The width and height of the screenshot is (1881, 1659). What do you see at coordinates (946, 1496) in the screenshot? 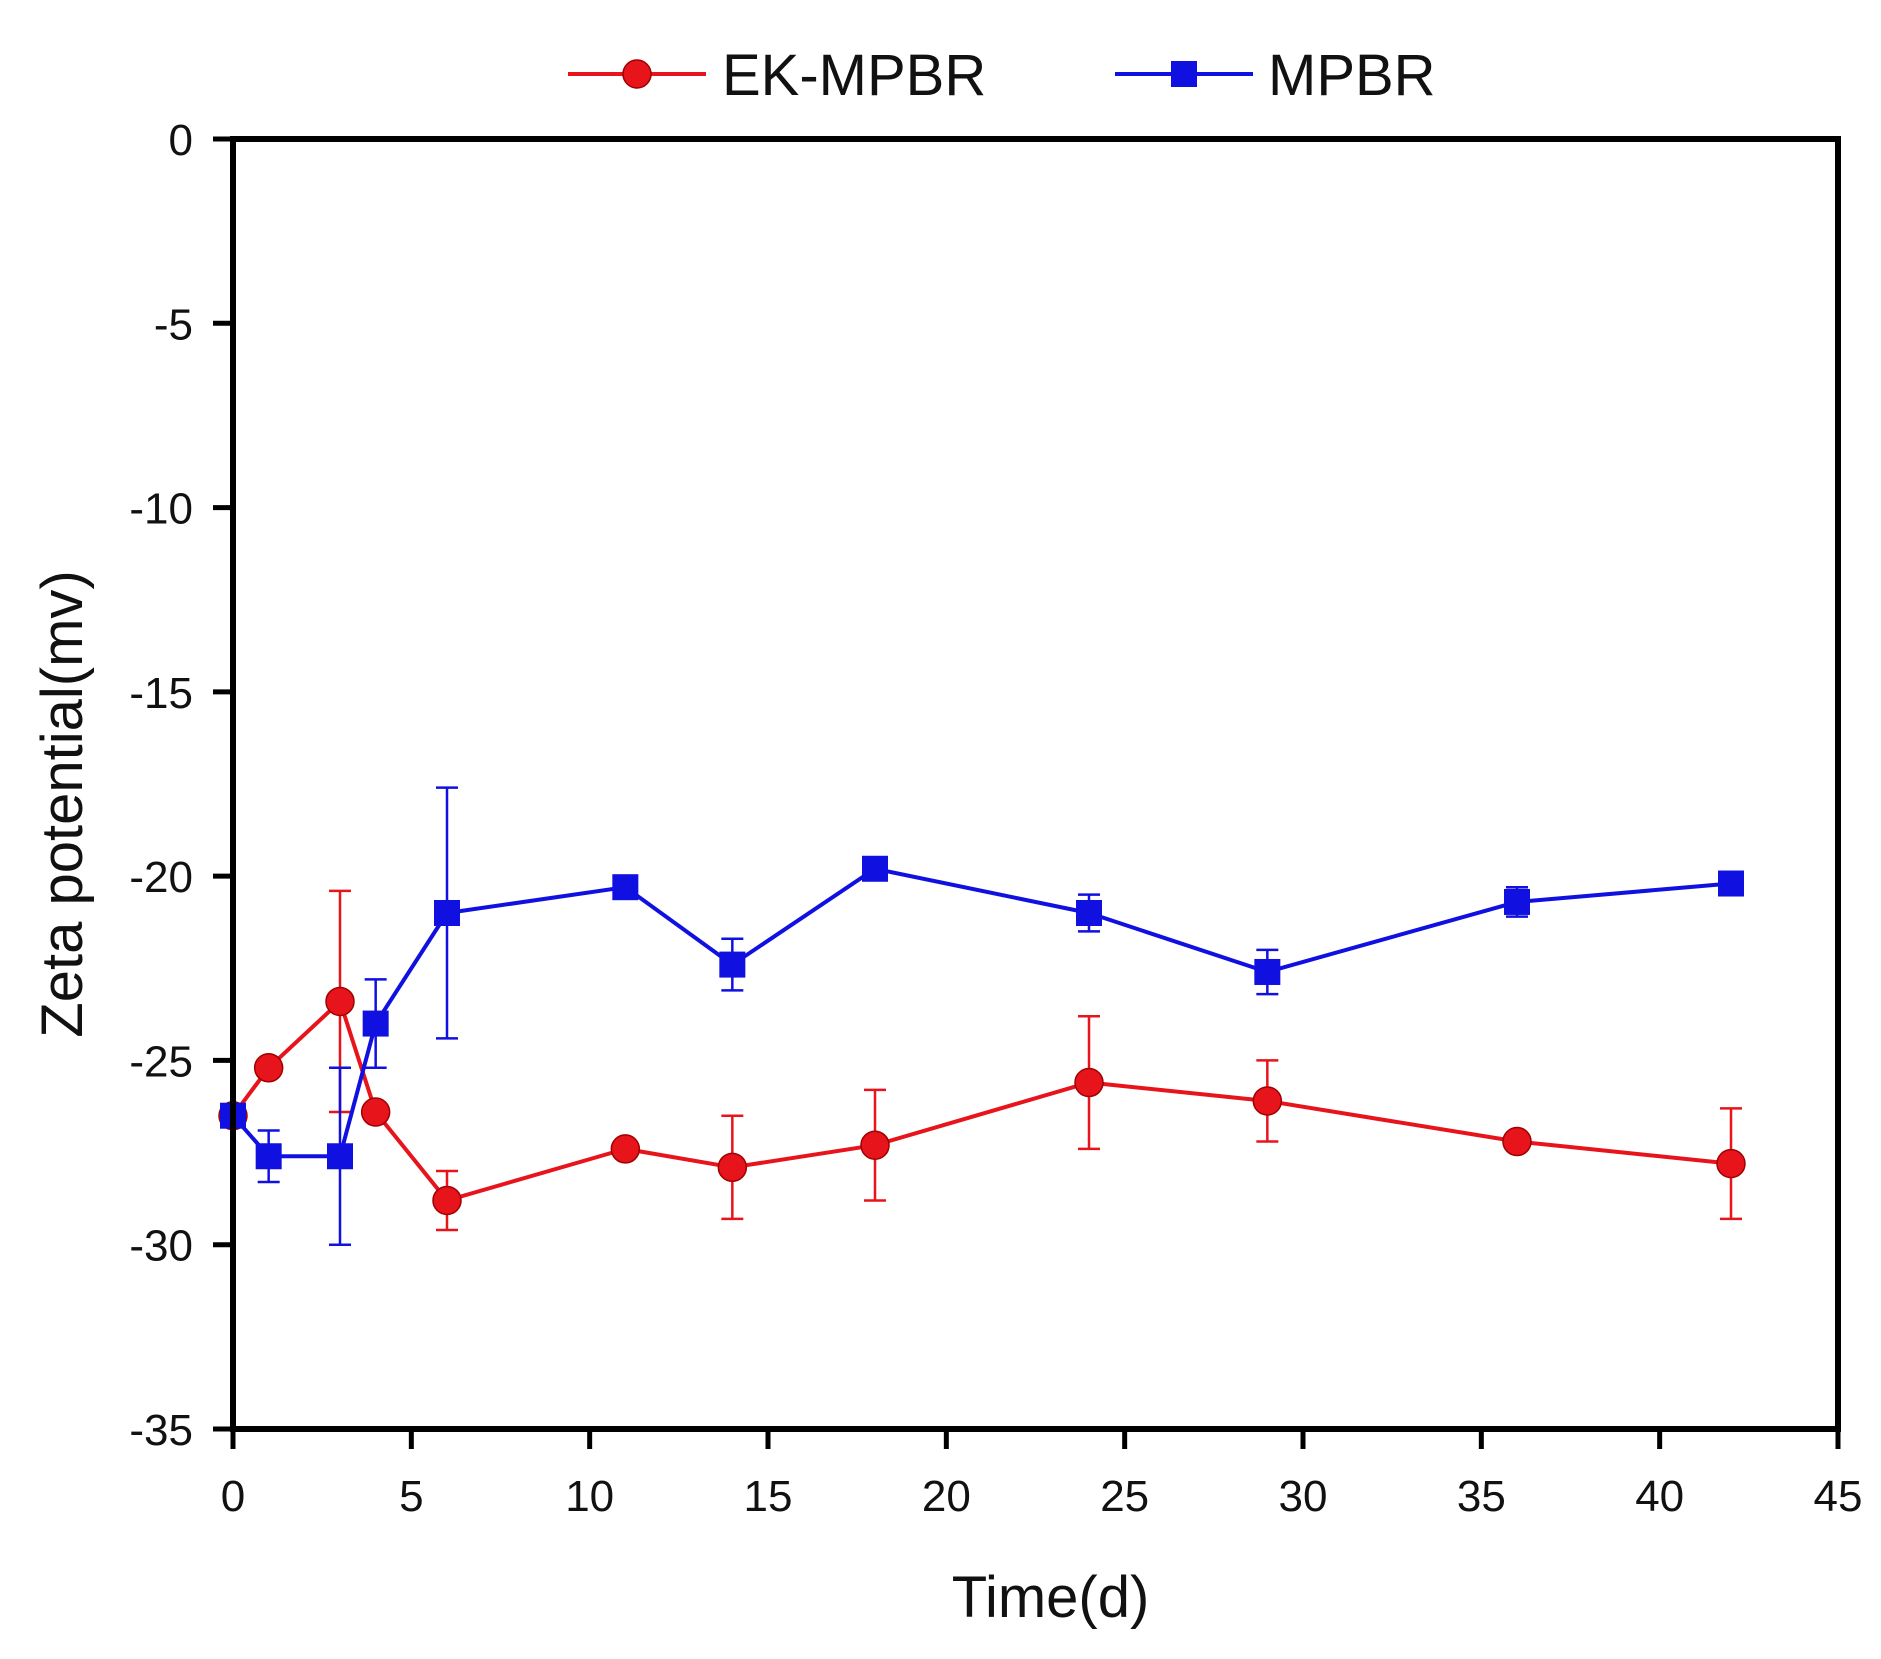
I see `x-tick-label-20: 20` at bounding box center [946, 1496].